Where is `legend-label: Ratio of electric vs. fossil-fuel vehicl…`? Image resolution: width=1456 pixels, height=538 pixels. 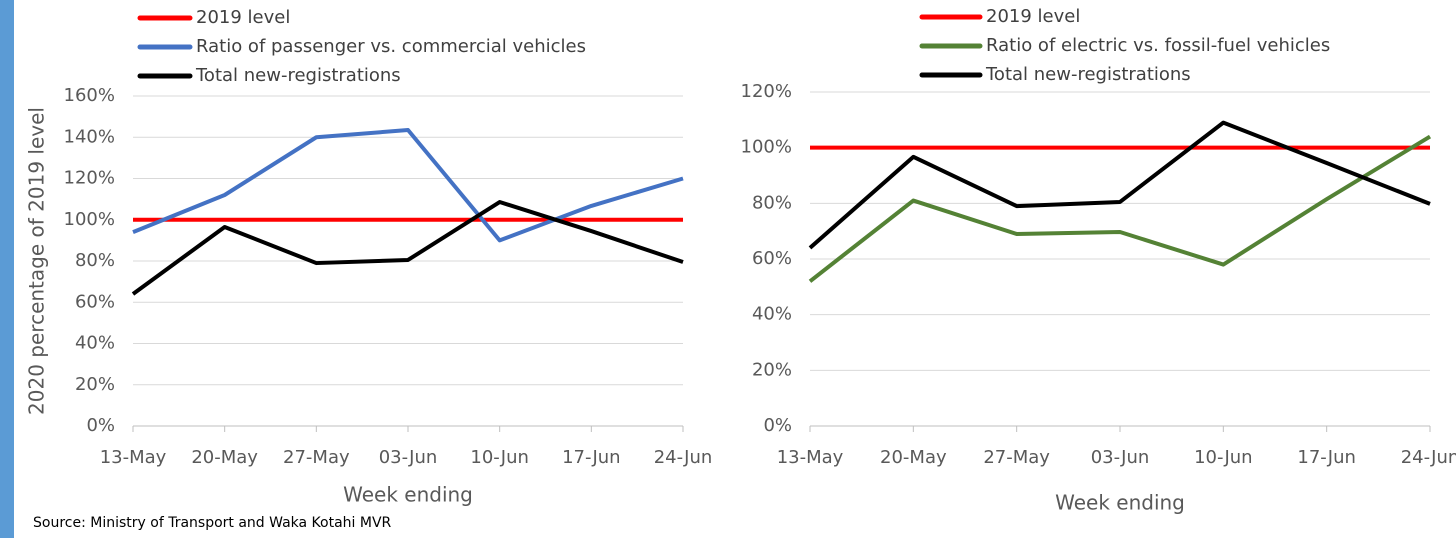
legend-label: Ratio of electric vs. fossil-fuel vehicl… is located at coordinates (1158, 45).